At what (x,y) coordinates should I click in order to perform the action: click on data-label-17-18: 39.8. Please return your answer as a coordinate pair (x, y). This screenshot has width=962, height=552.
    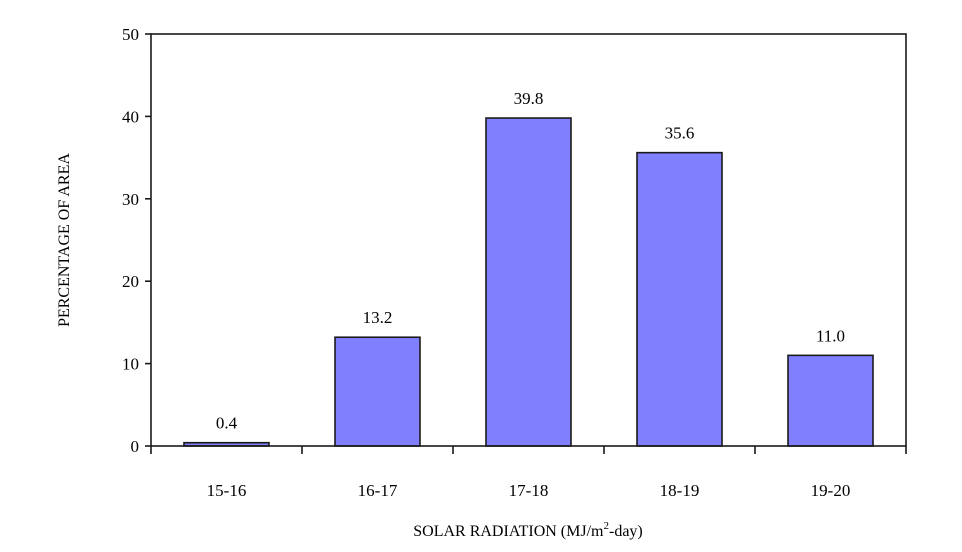
    Looking at the image, I should click on (529, 98).